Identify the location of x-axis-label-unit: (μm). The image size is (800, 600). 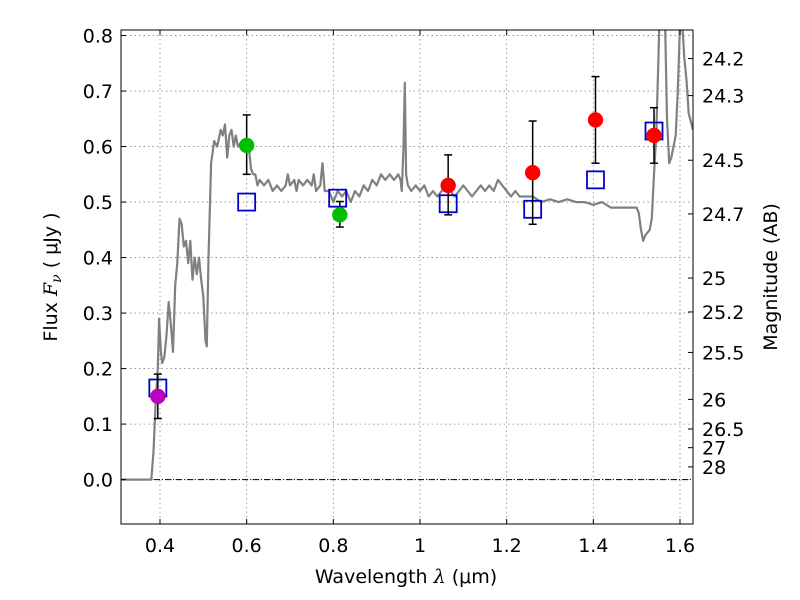
(471, 577).